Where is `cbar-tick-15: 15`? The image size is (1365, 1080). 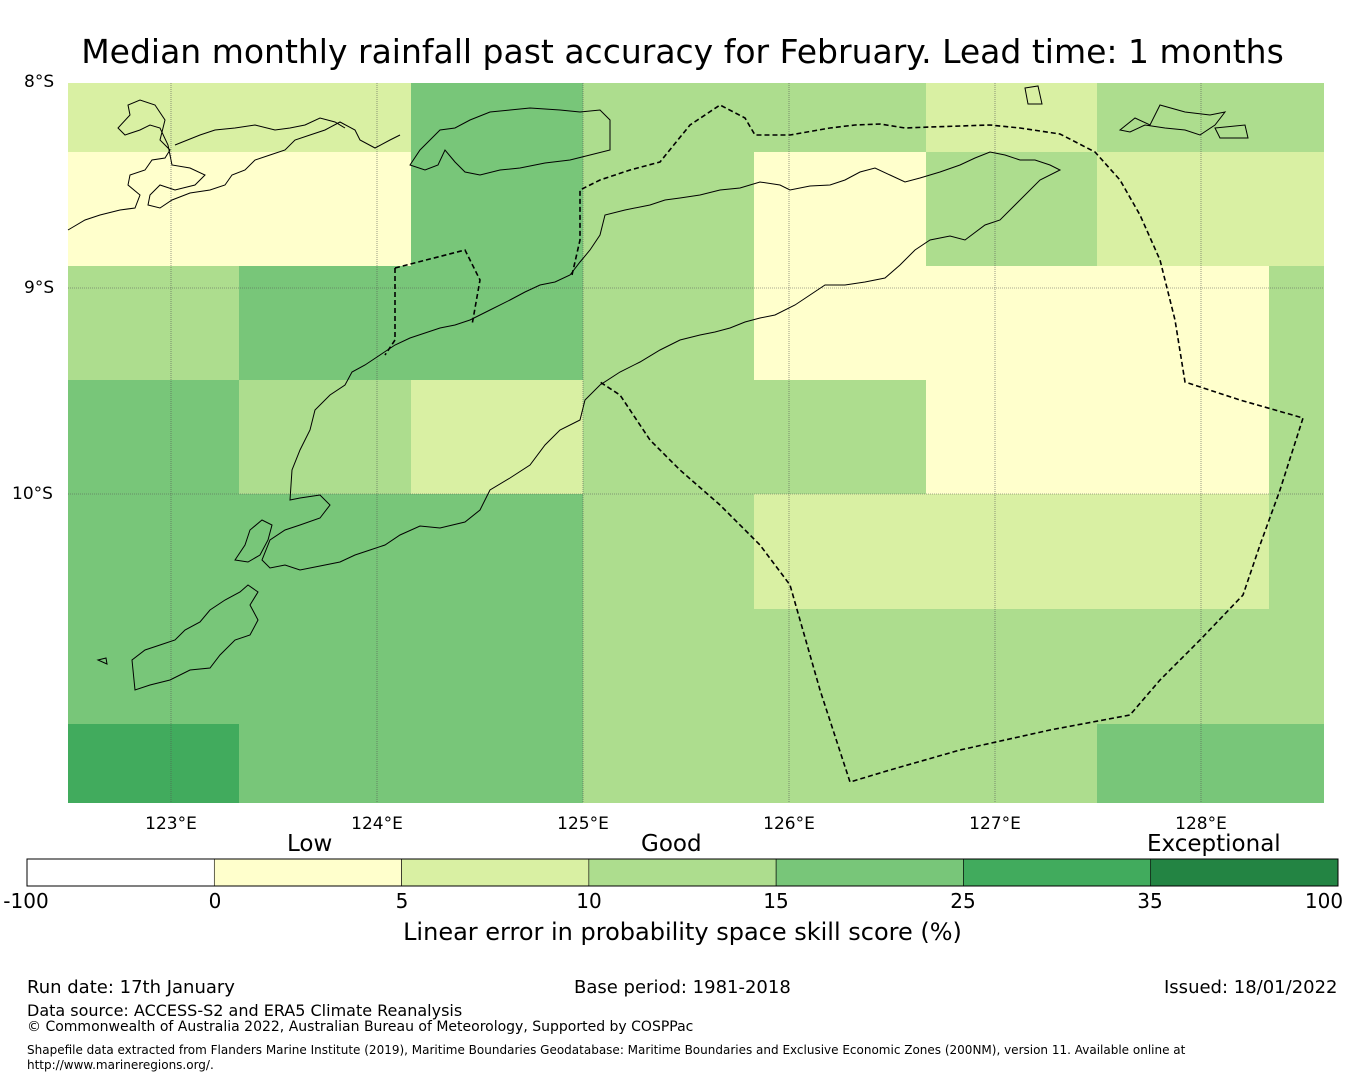 cbar-tick-15: 15 is located at coordinates (776, 901).